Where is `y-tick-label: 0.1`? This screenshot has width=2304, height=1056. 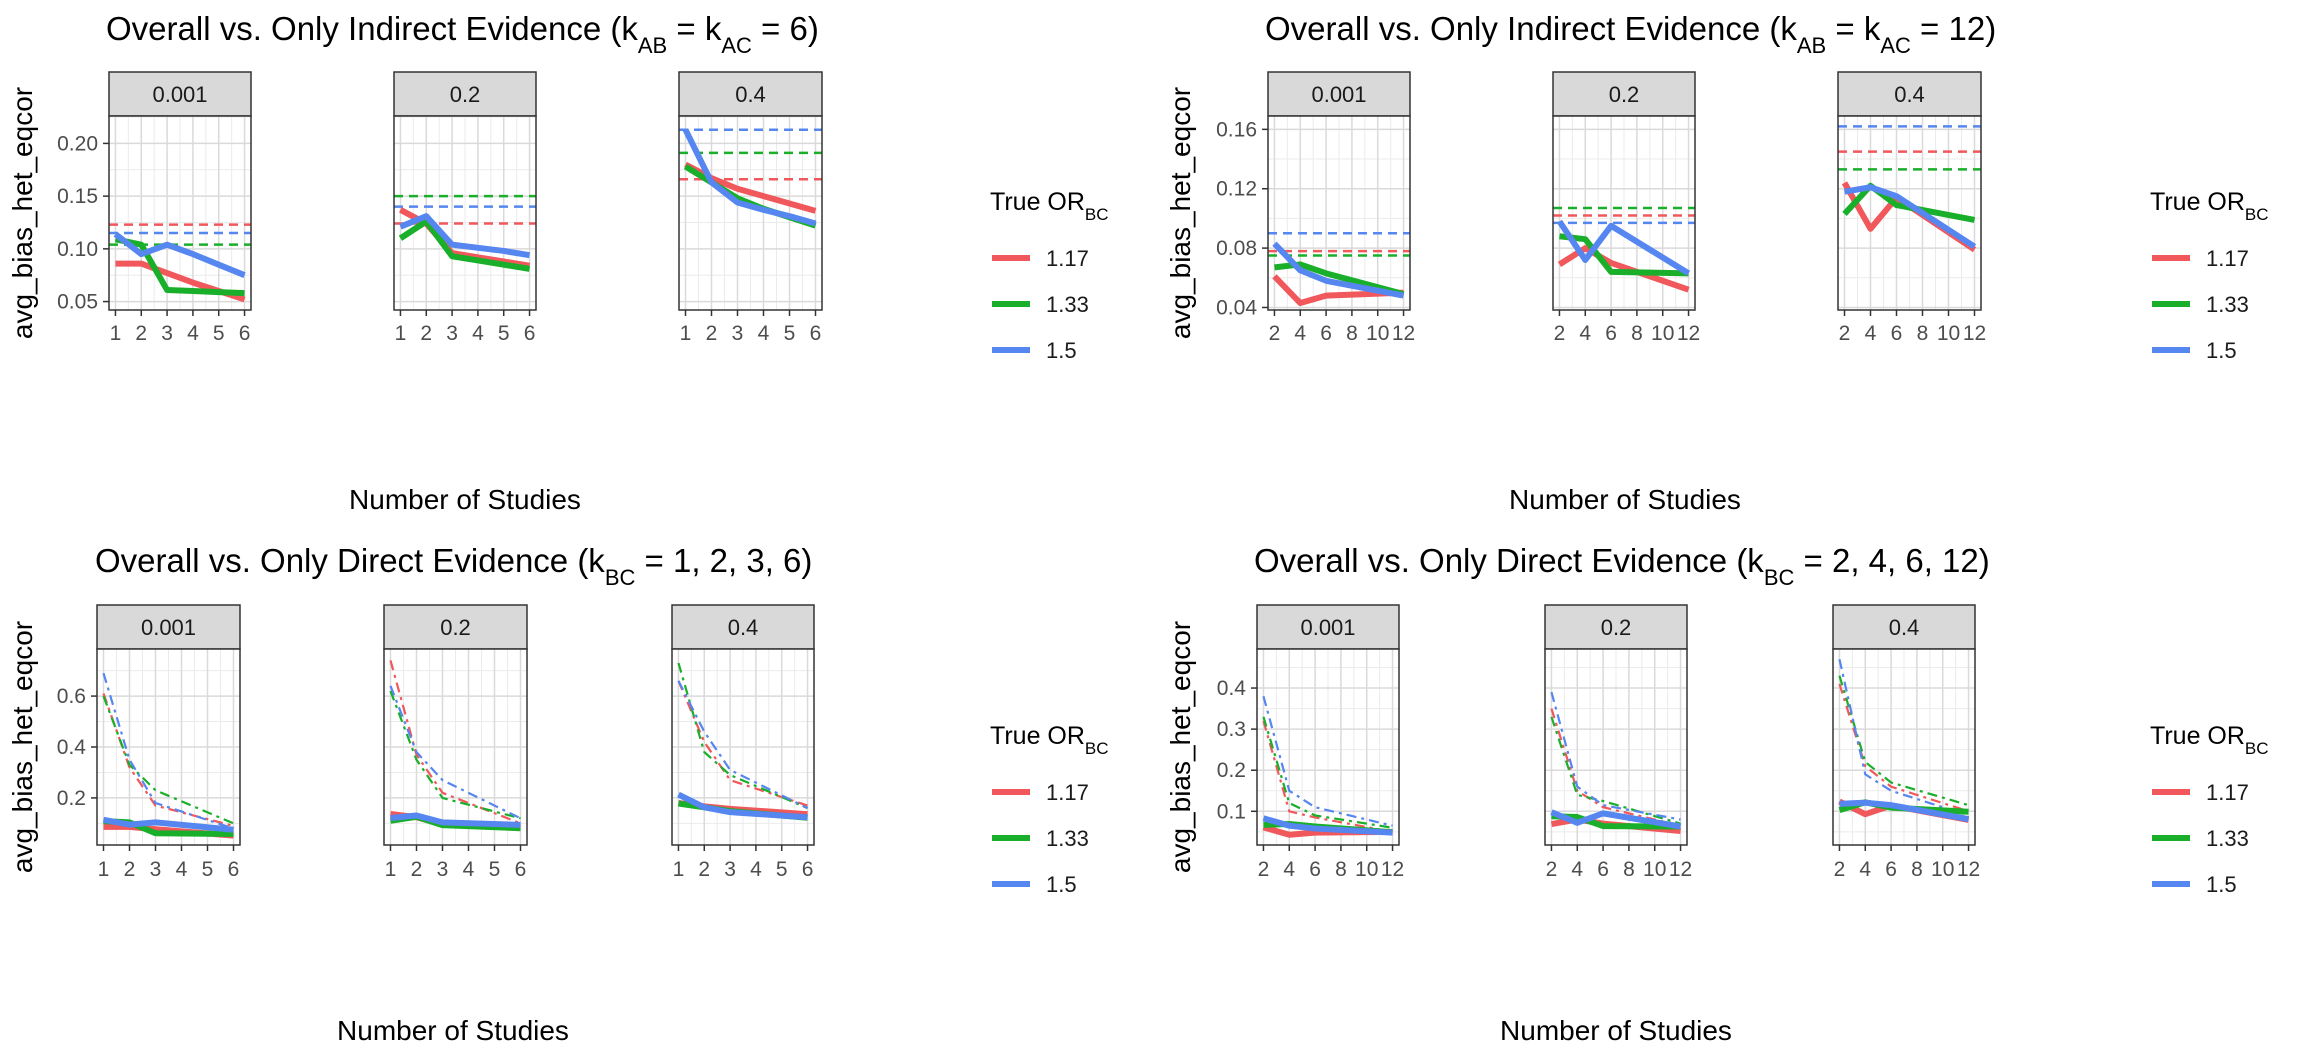
y-tick-label: 0.1 is located at coordinates (1231, 811).